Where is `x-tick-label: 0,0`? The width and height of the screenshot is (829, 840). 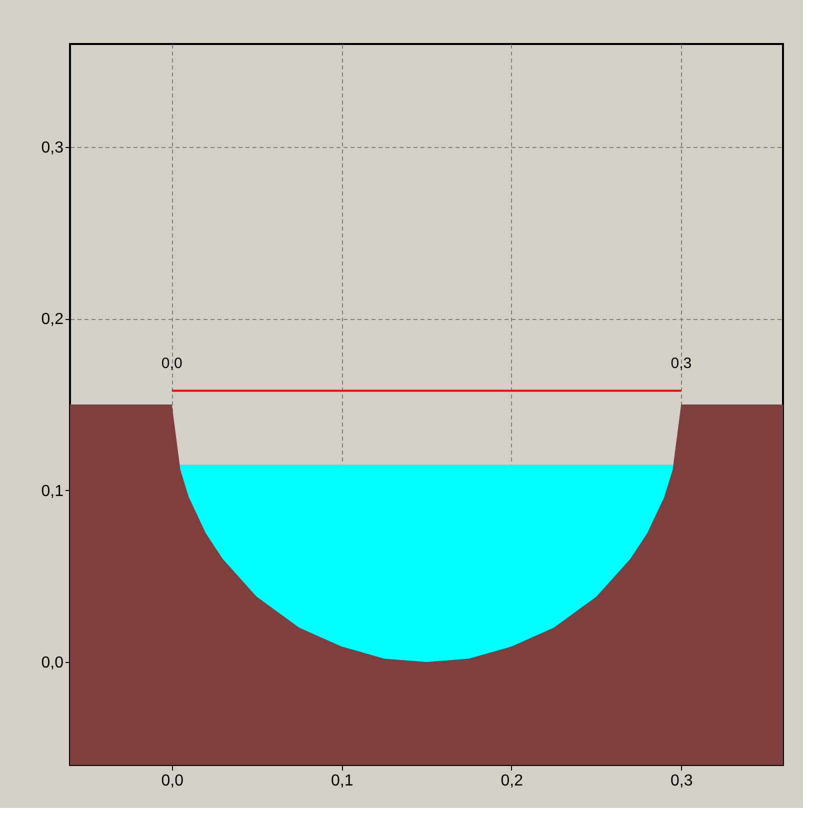
x-tick-label: 0,0 is located at coordinates (172, 781).